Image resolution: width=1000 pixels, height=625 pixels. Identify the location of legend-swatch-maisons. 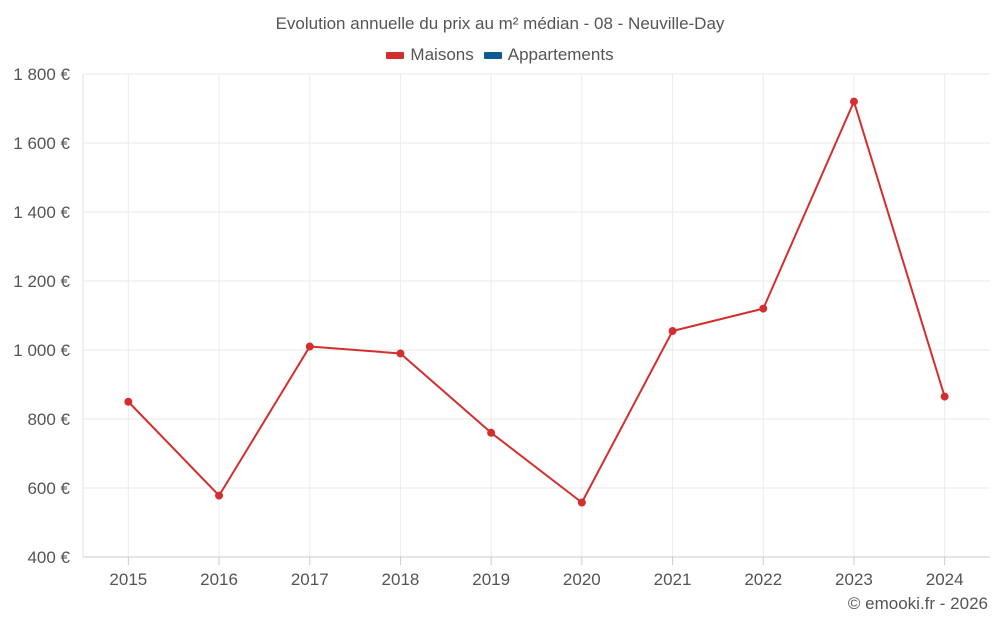
(395, 55).